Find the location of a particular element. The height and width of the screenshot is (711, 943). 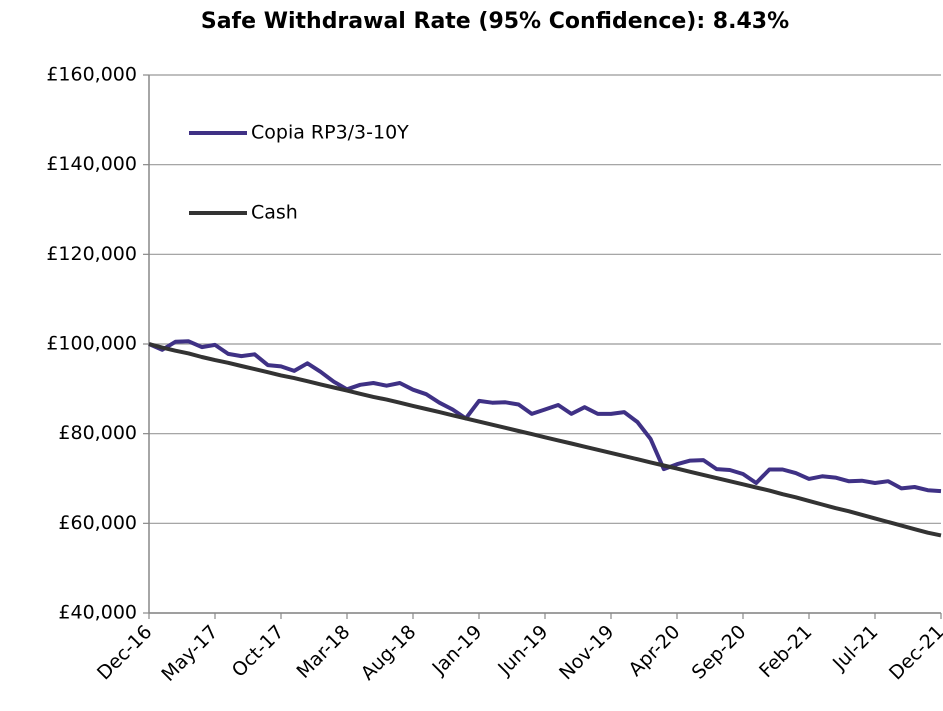

x-tick-label: Apr-20 is located at coordinates (655, 651).